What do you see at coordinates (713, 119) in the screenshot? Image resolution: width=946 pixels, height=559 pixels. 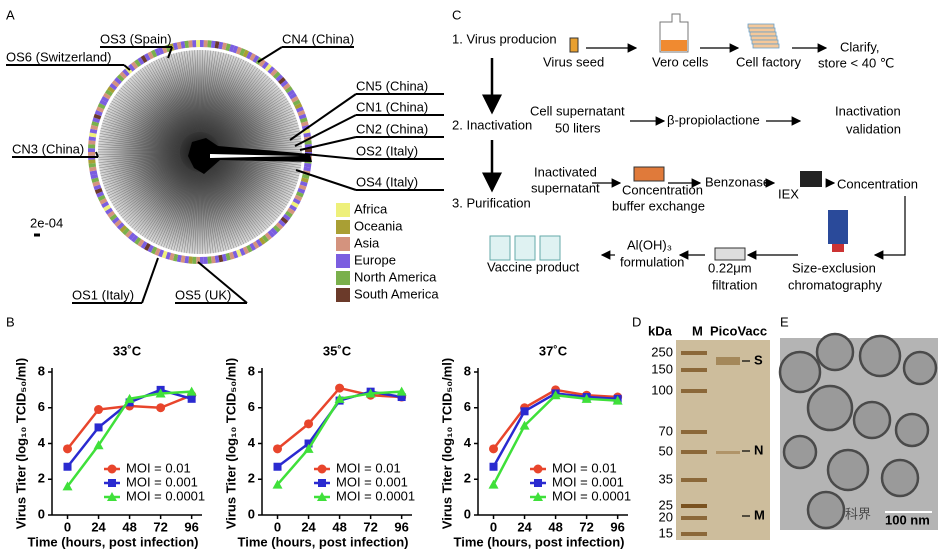 I see `flow-item: β-propiolactione` at bounding box center [713, 119].